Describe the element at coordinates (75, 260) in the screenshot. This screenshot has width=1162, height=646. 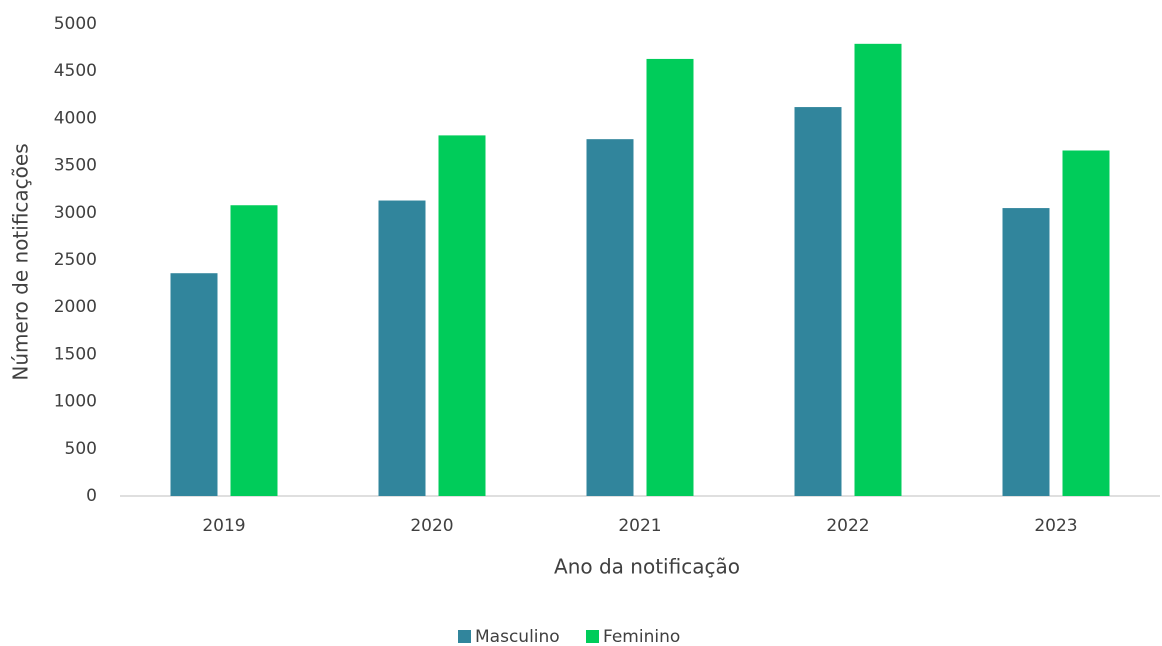
I see `y-tick-label: 2500` at that location.